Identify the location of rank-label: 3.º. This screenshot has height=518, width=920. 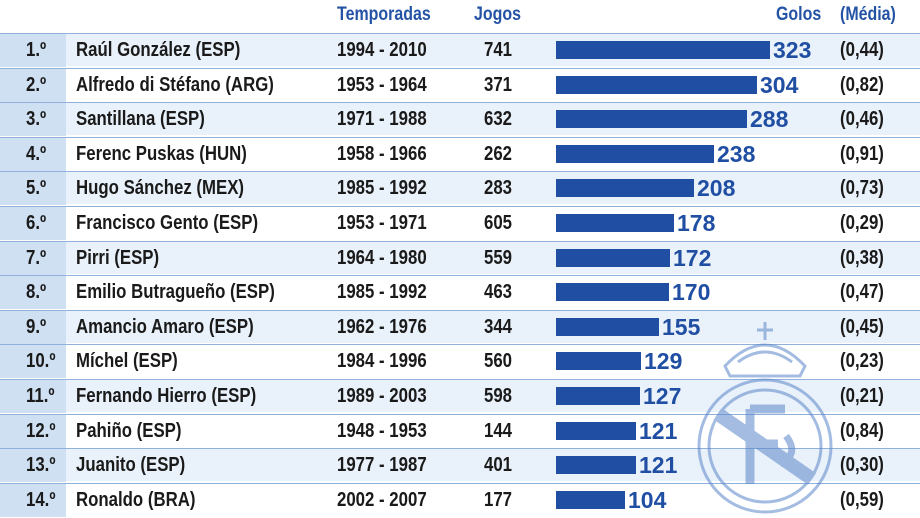
(36, 119).